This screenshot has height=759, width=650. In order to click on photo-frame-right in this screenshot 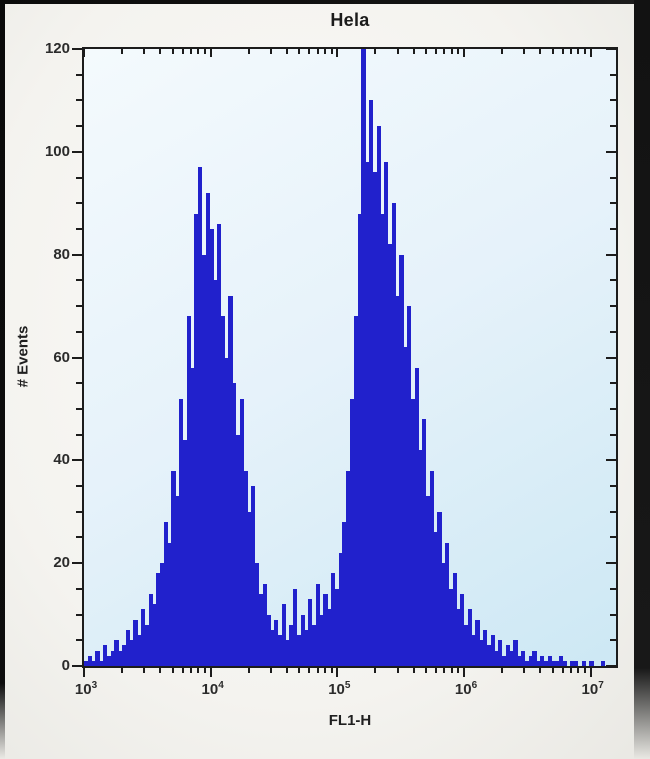, I will do `click(642, 379)`.